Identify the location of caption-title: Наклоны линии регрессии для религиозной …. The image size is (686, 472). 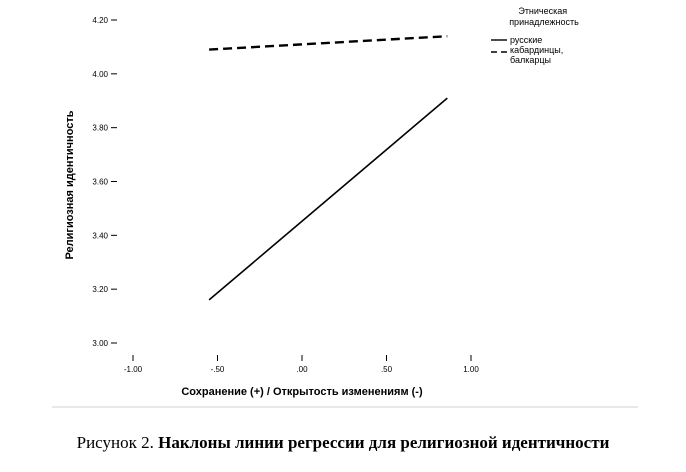
(384, 442).